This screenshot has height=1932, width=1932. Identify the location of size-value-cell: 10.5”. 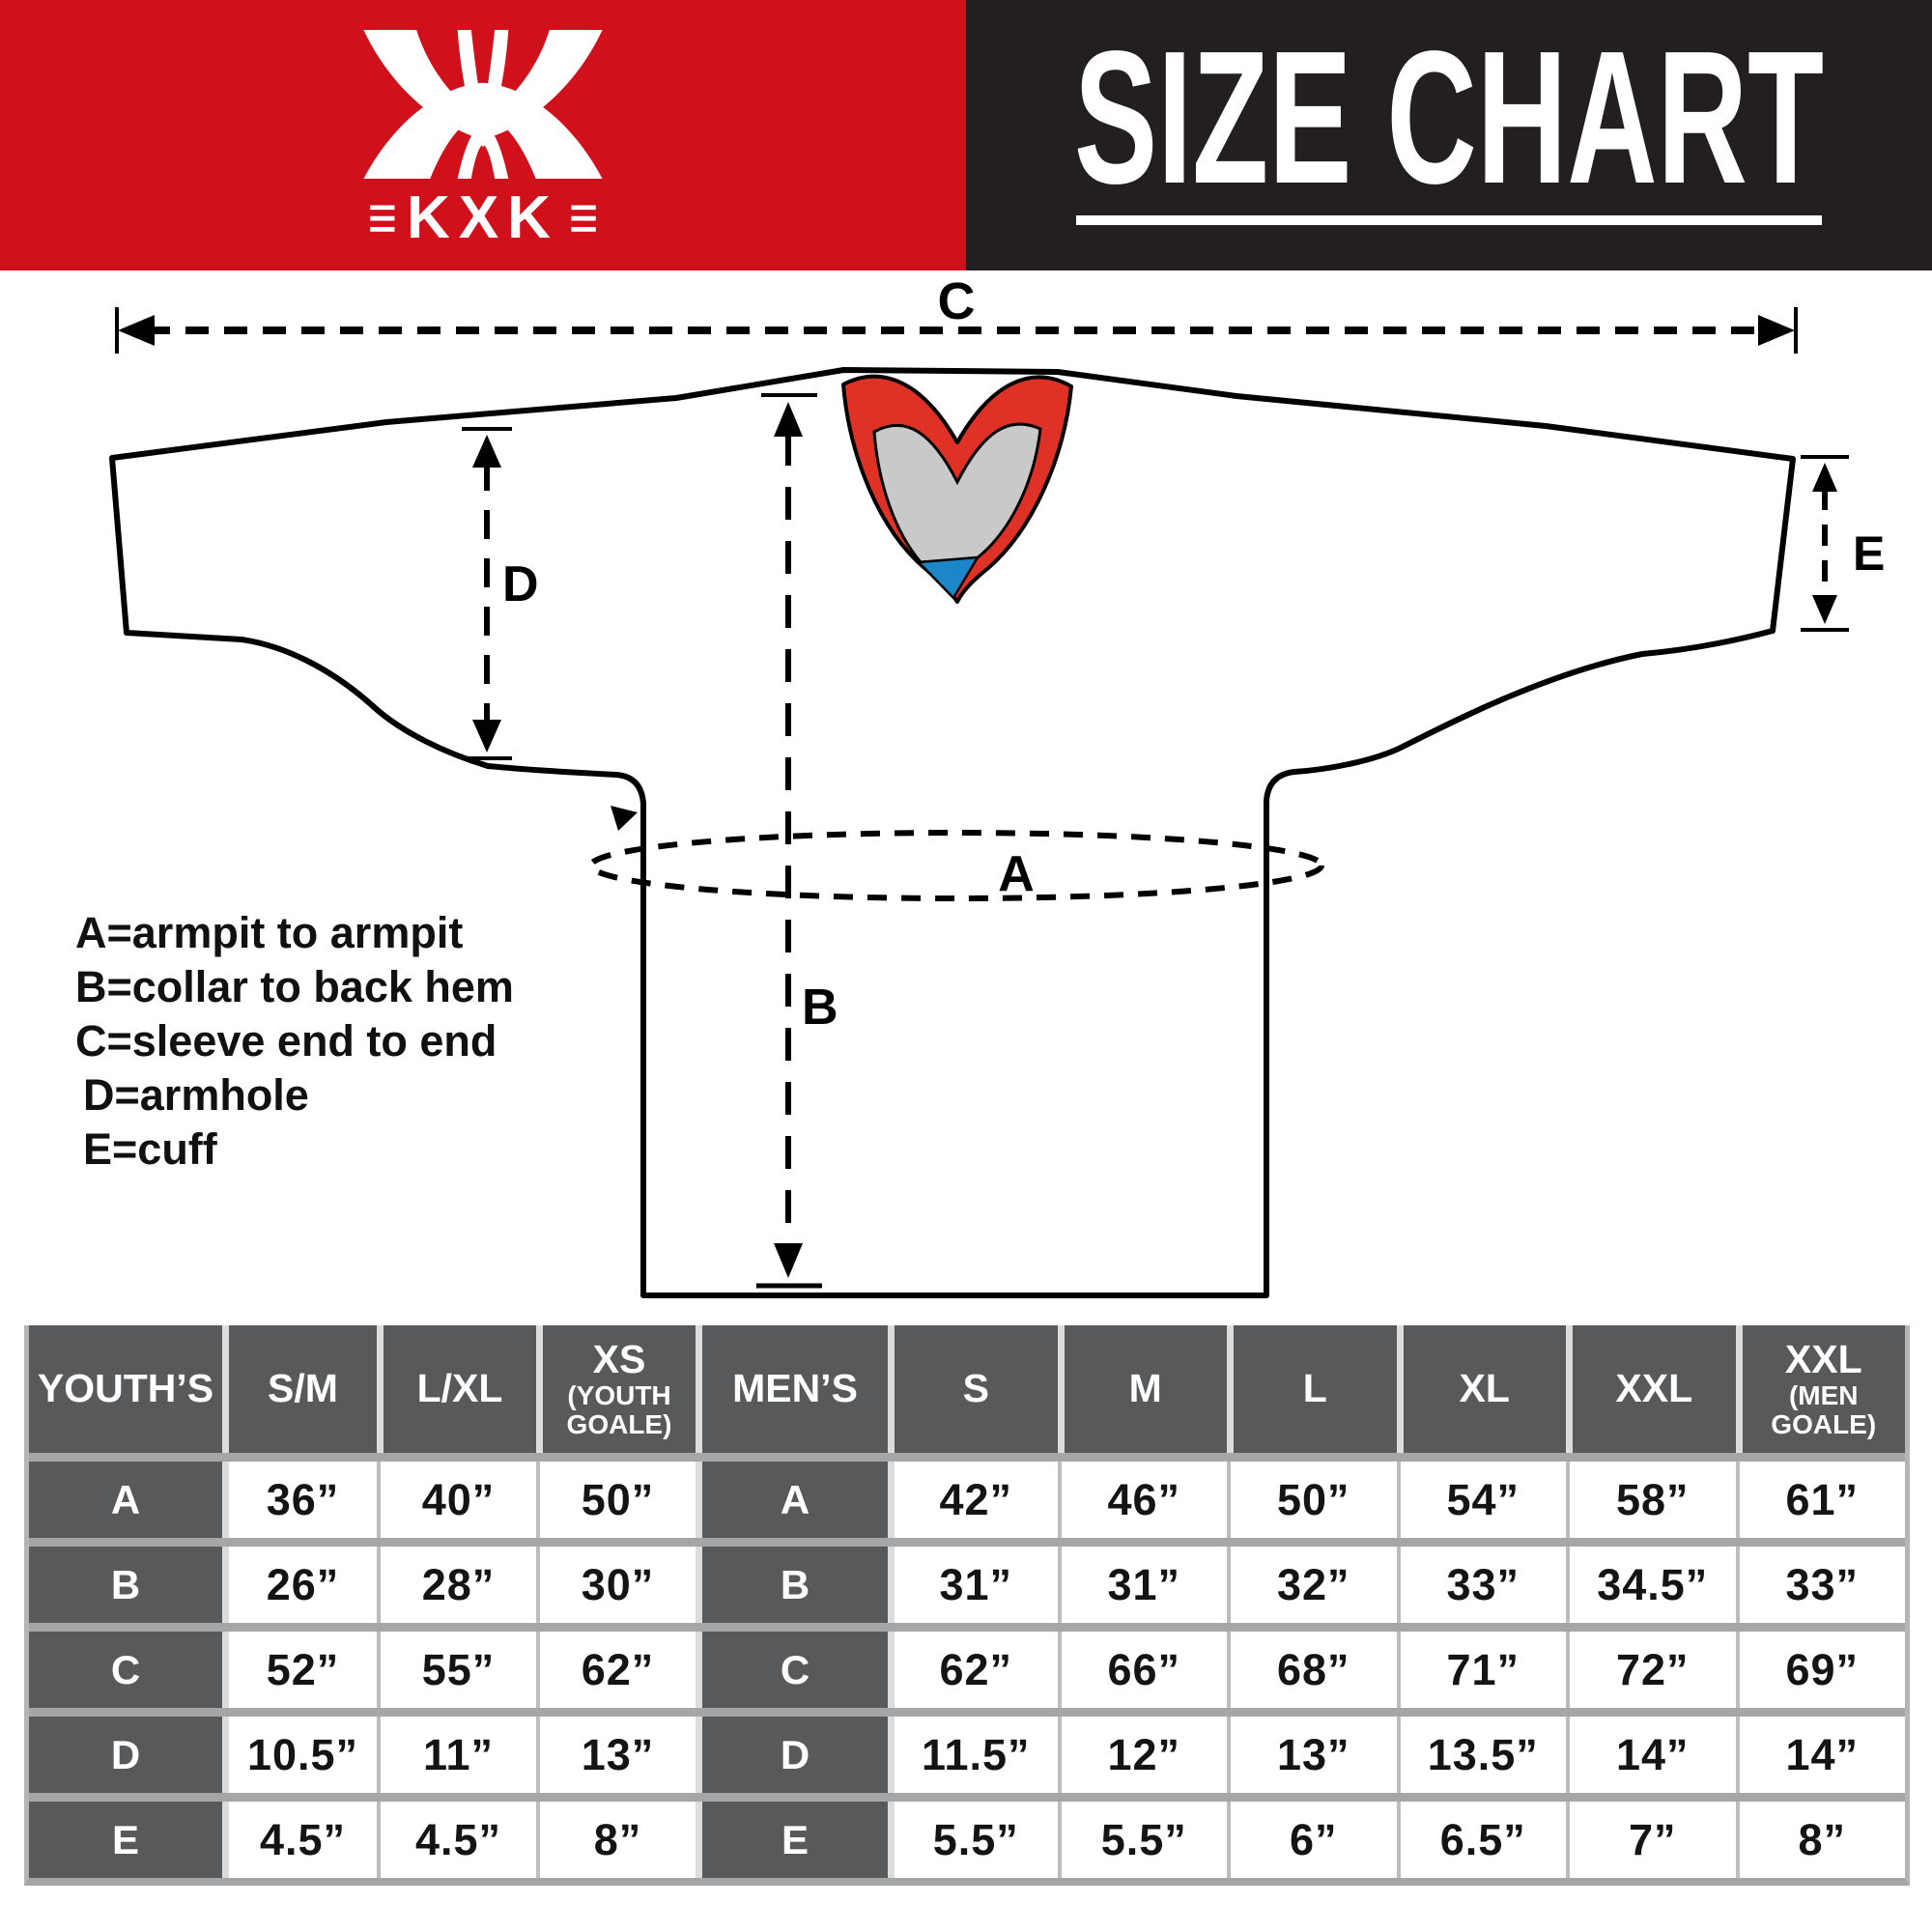
(299, 1755).